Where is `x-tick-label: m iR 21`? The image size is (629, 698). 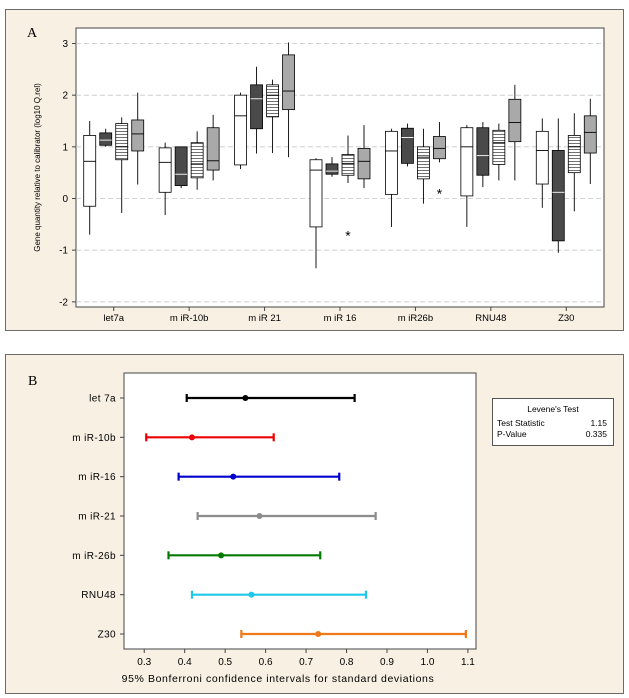 x-tick-label: m iR 21 is located at coordinates (264, 318).